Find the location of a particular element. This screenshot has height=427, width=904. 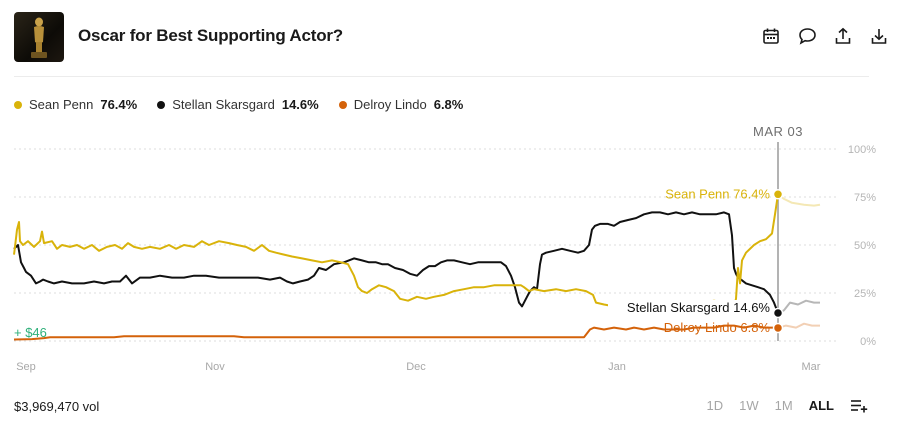

share-icon is located at coordinates (843, 36).